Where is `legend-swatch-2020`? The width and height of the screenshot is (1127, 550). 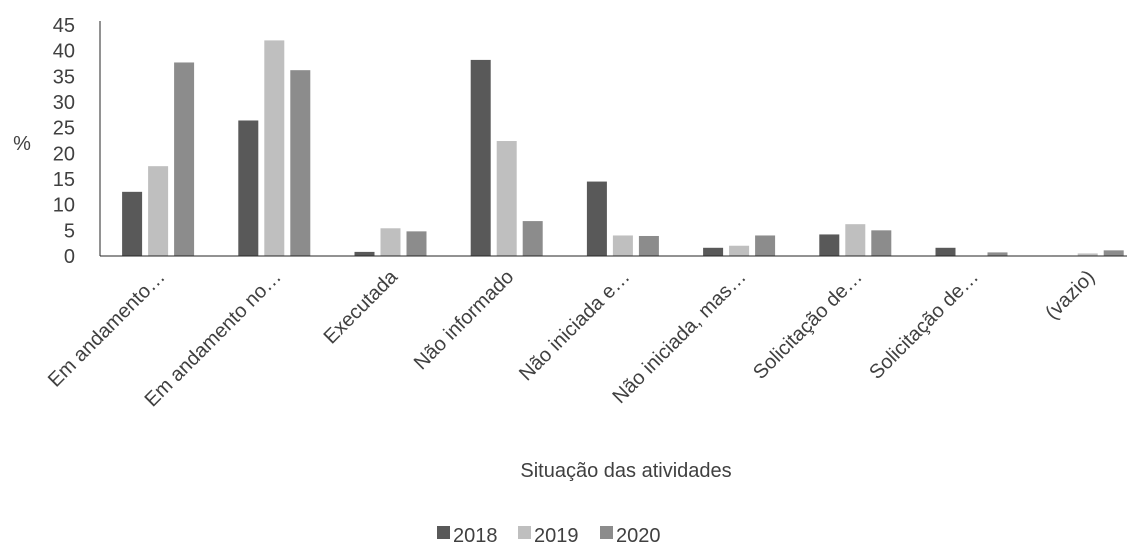 legend-swatch-2020 is located at coordinates (606, 532).